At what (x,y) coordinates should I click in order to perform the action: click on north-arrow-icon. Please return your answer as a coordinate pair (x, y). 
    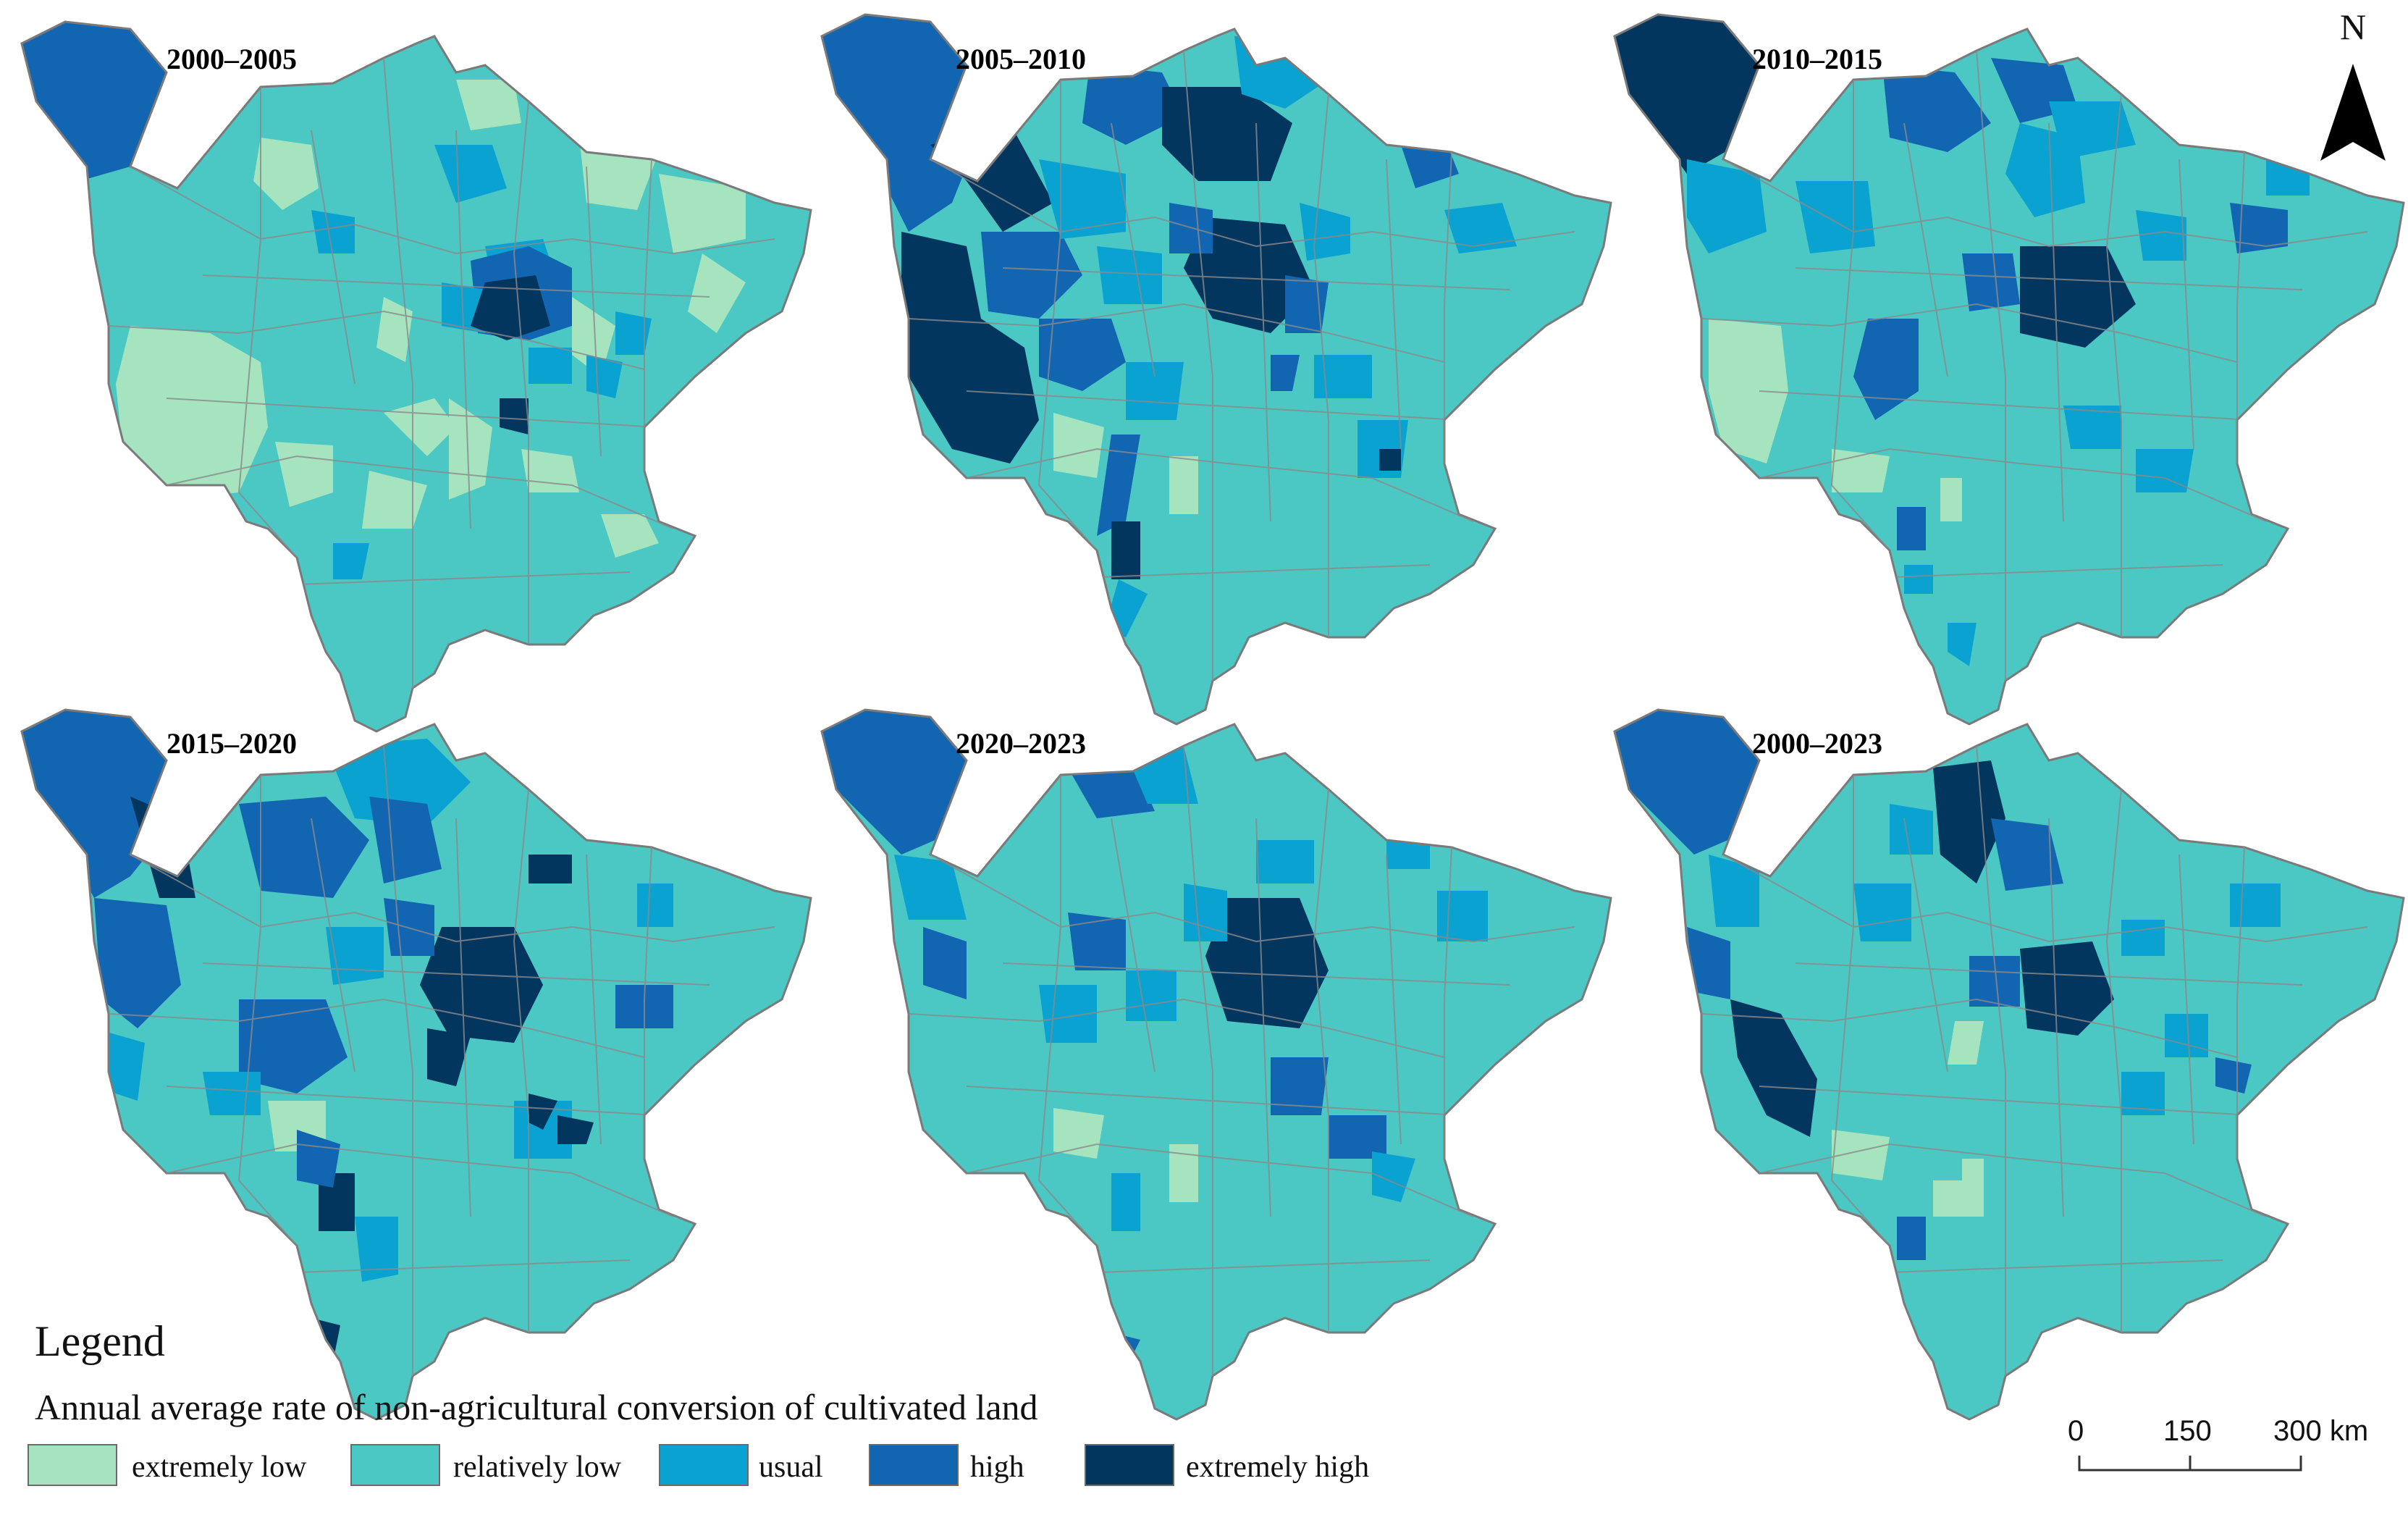
    Looking at the image, I should click on (2353, 112).